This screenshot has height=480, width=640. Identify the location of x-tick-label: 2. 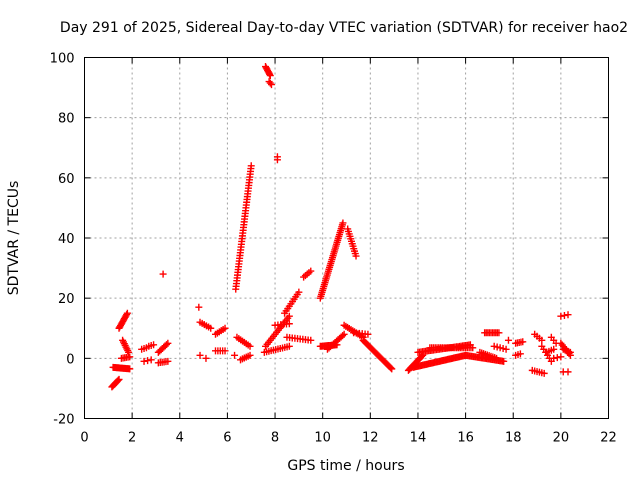
(132, 438).